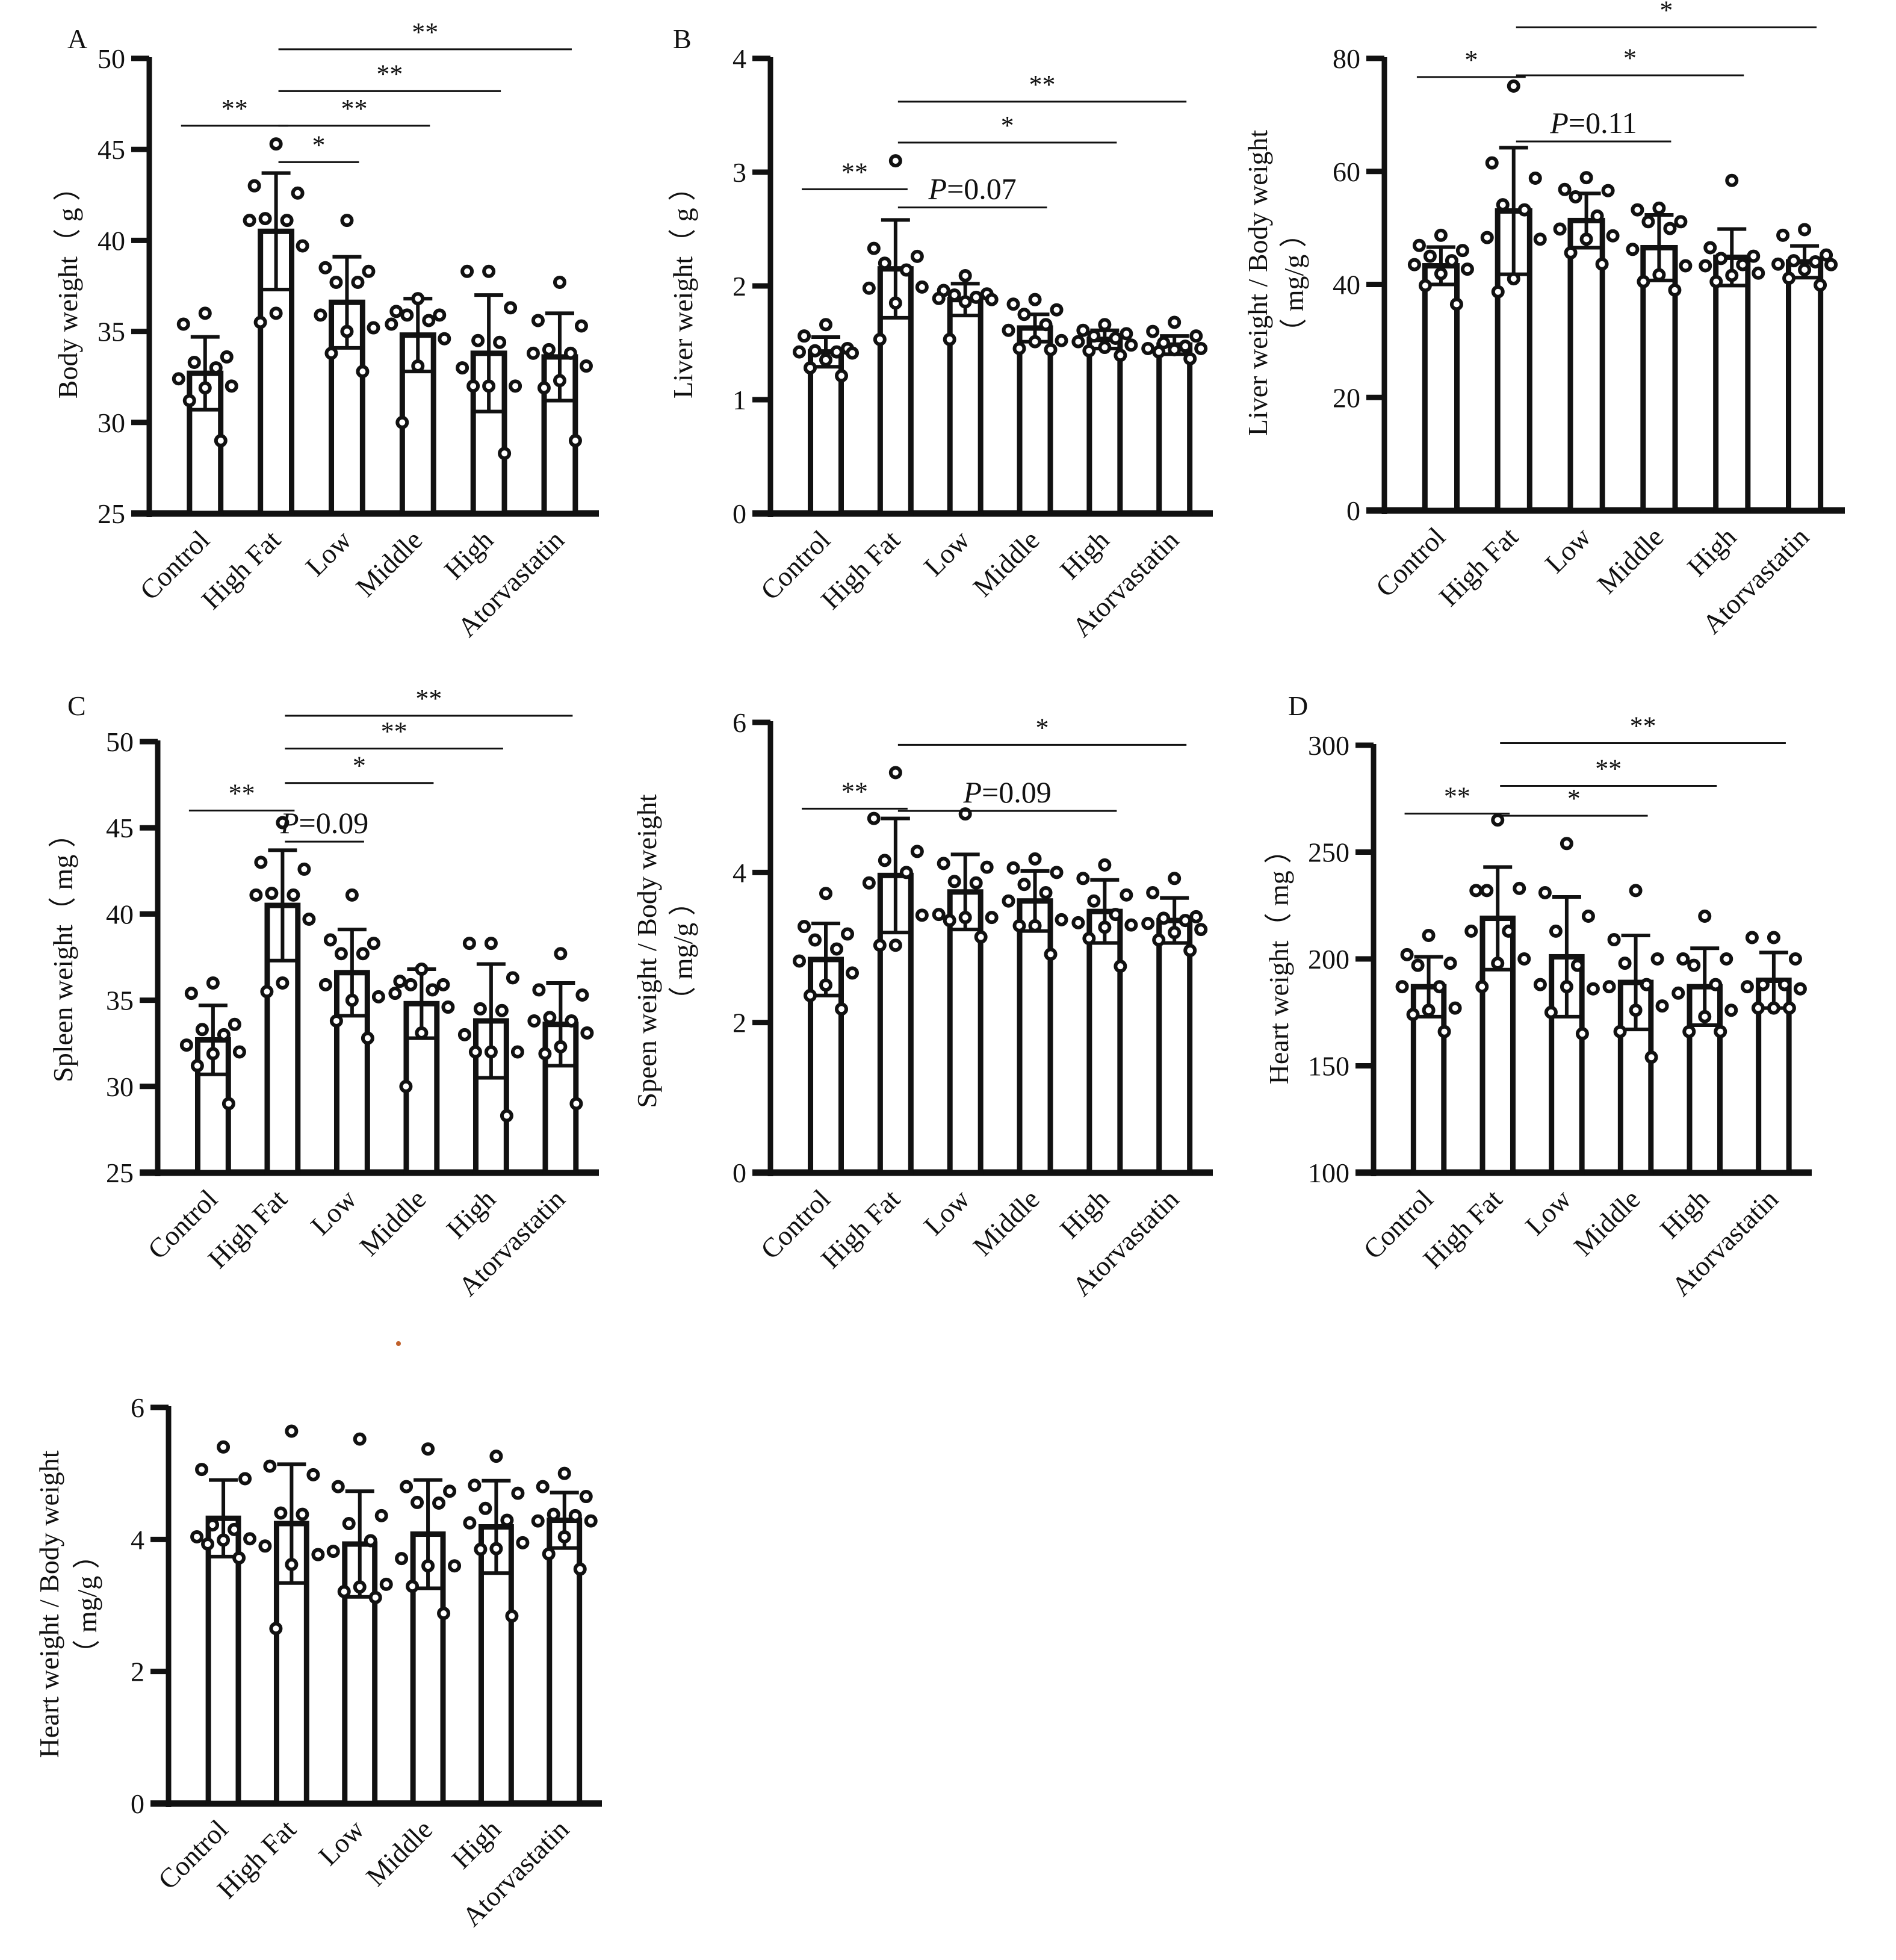  What do you see at coordinates (1630, 560) in the screenshot?
I see `category-label: Middle` at bounding box center [1630, 560].